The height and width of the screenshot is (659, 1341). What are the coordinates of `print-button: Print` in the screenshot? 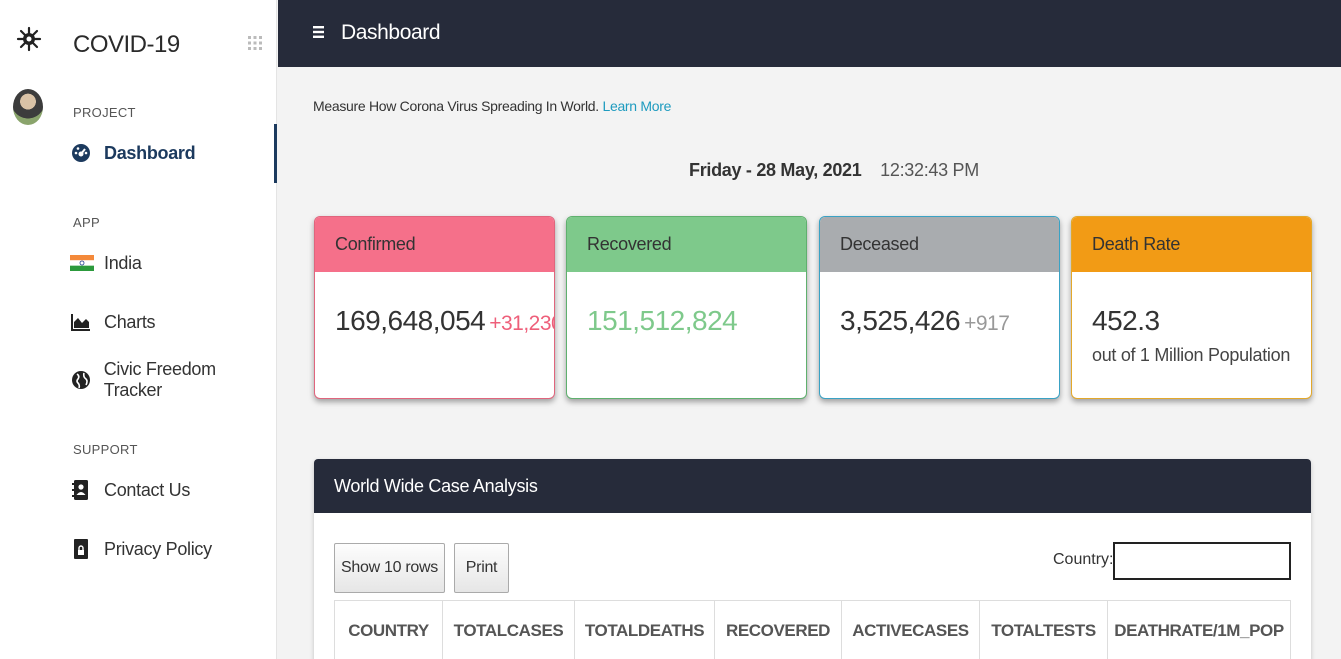 It's located at (481, 568).